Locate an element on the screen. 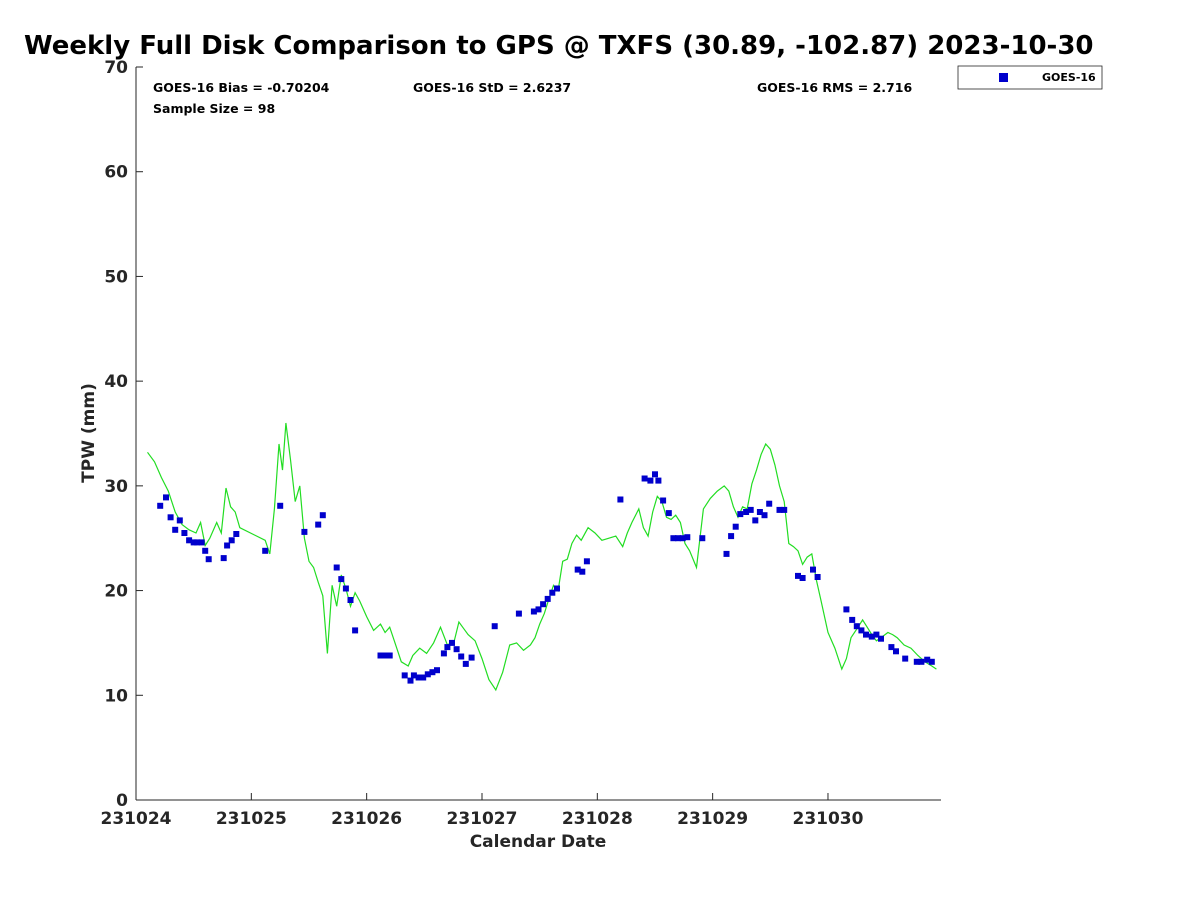 The image size is (1200, 900). legend-label-goes16: GOES-16 is located at coordinates (1069, 77).